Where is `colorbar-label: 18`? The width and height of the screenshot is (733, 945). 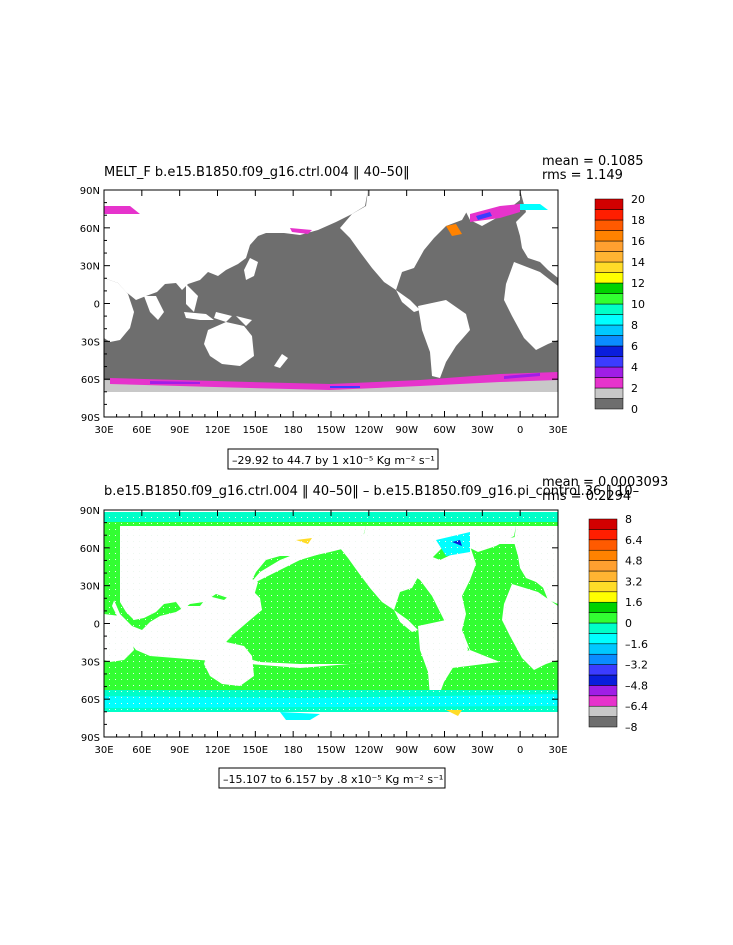 colorbar-label: 18 is located at coordinates (638, 220).